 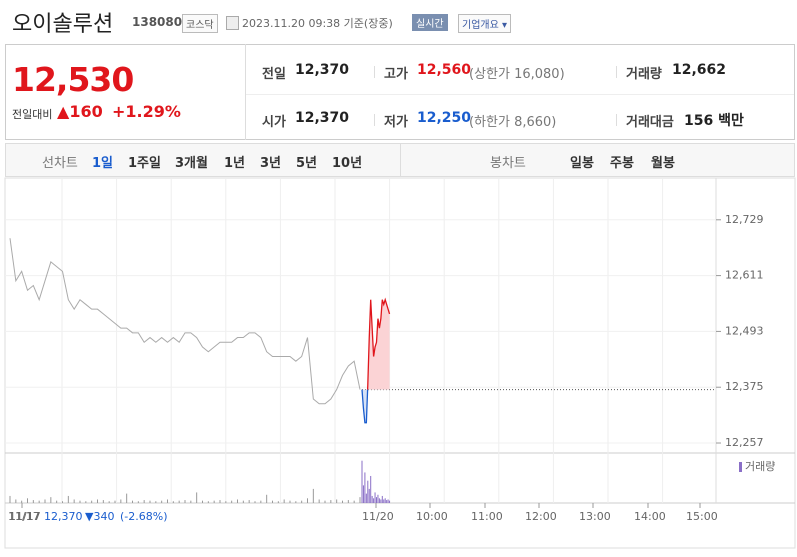 I want to click on tab-divider, so click(x=400, y=160).